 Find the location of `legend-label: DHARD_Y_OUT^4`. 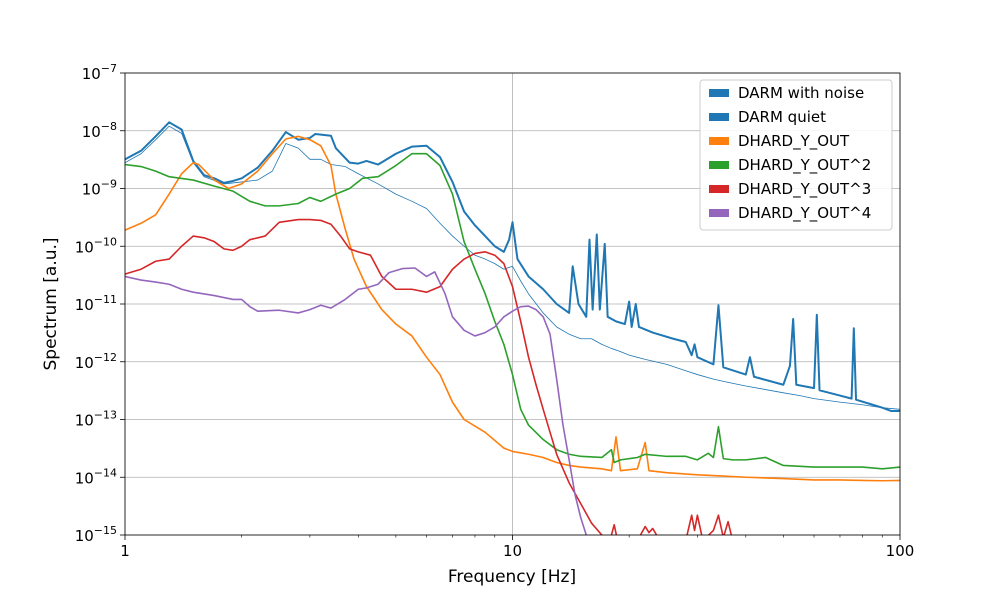

legend-label: DHARD_Y_OUT^4 is located at coordinates (804, 213).